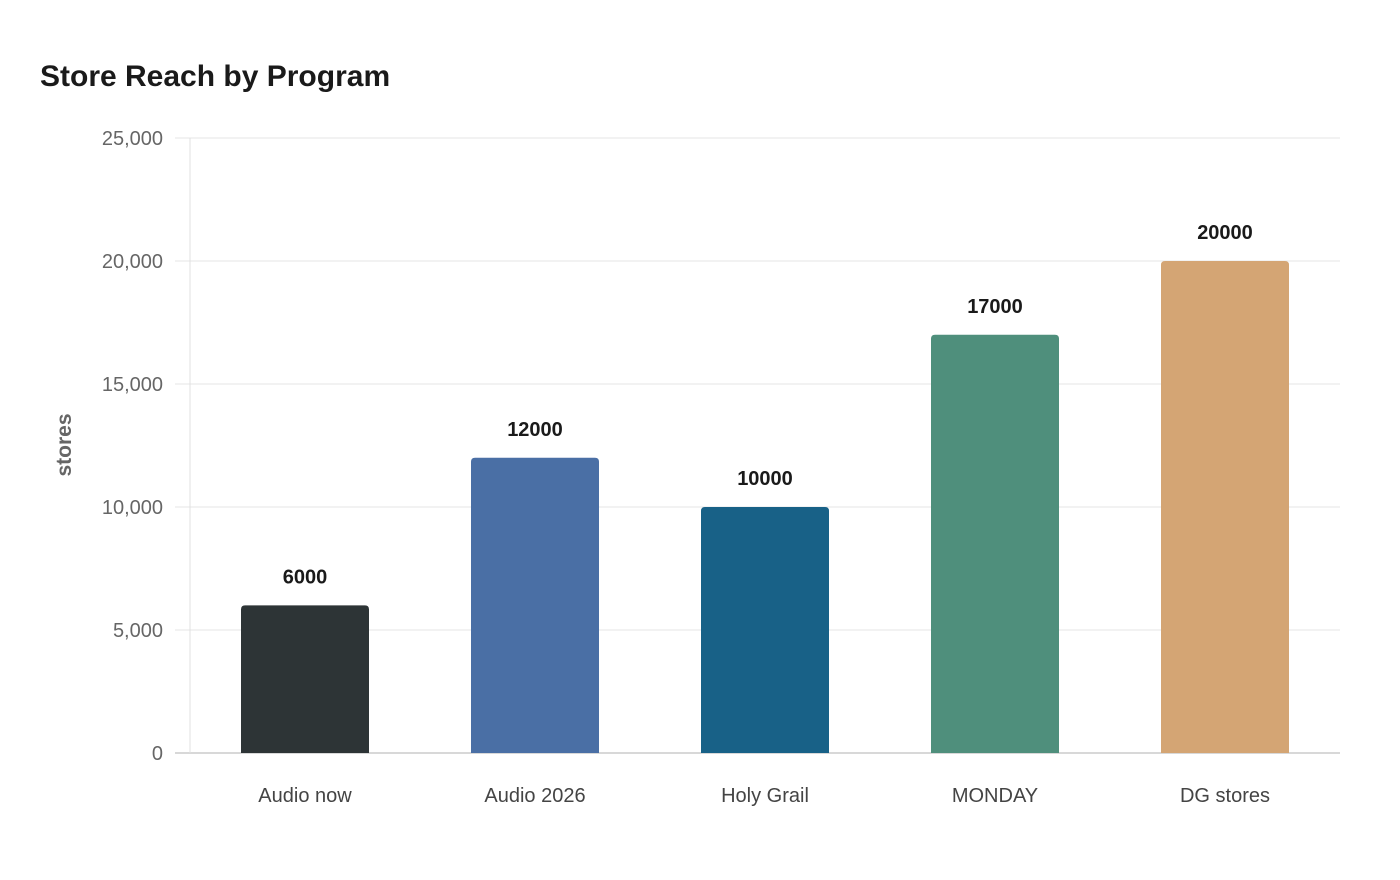 This screenshot has width=1400, height=880. What do you see at coordinates (765, 479) in the screenshot?
I see `data-label: 10000` at bounding box center [765, 479].